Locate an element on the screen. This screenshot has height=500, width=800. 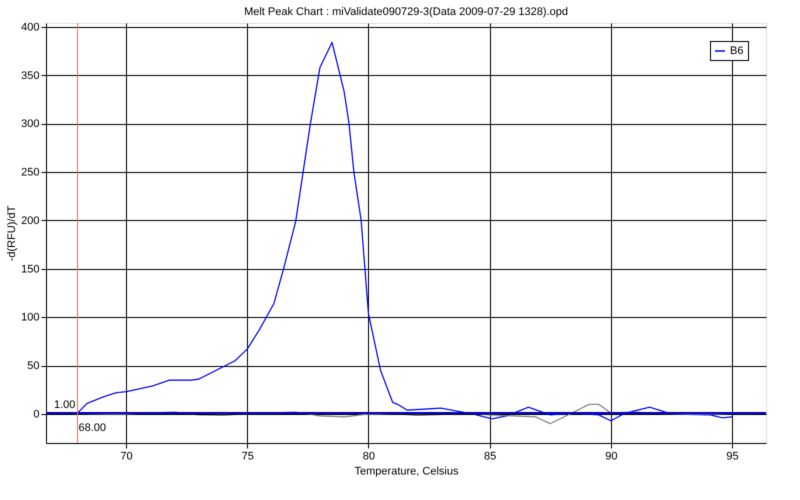
x-tick-label: 80 is located at coordinates (369, 456).